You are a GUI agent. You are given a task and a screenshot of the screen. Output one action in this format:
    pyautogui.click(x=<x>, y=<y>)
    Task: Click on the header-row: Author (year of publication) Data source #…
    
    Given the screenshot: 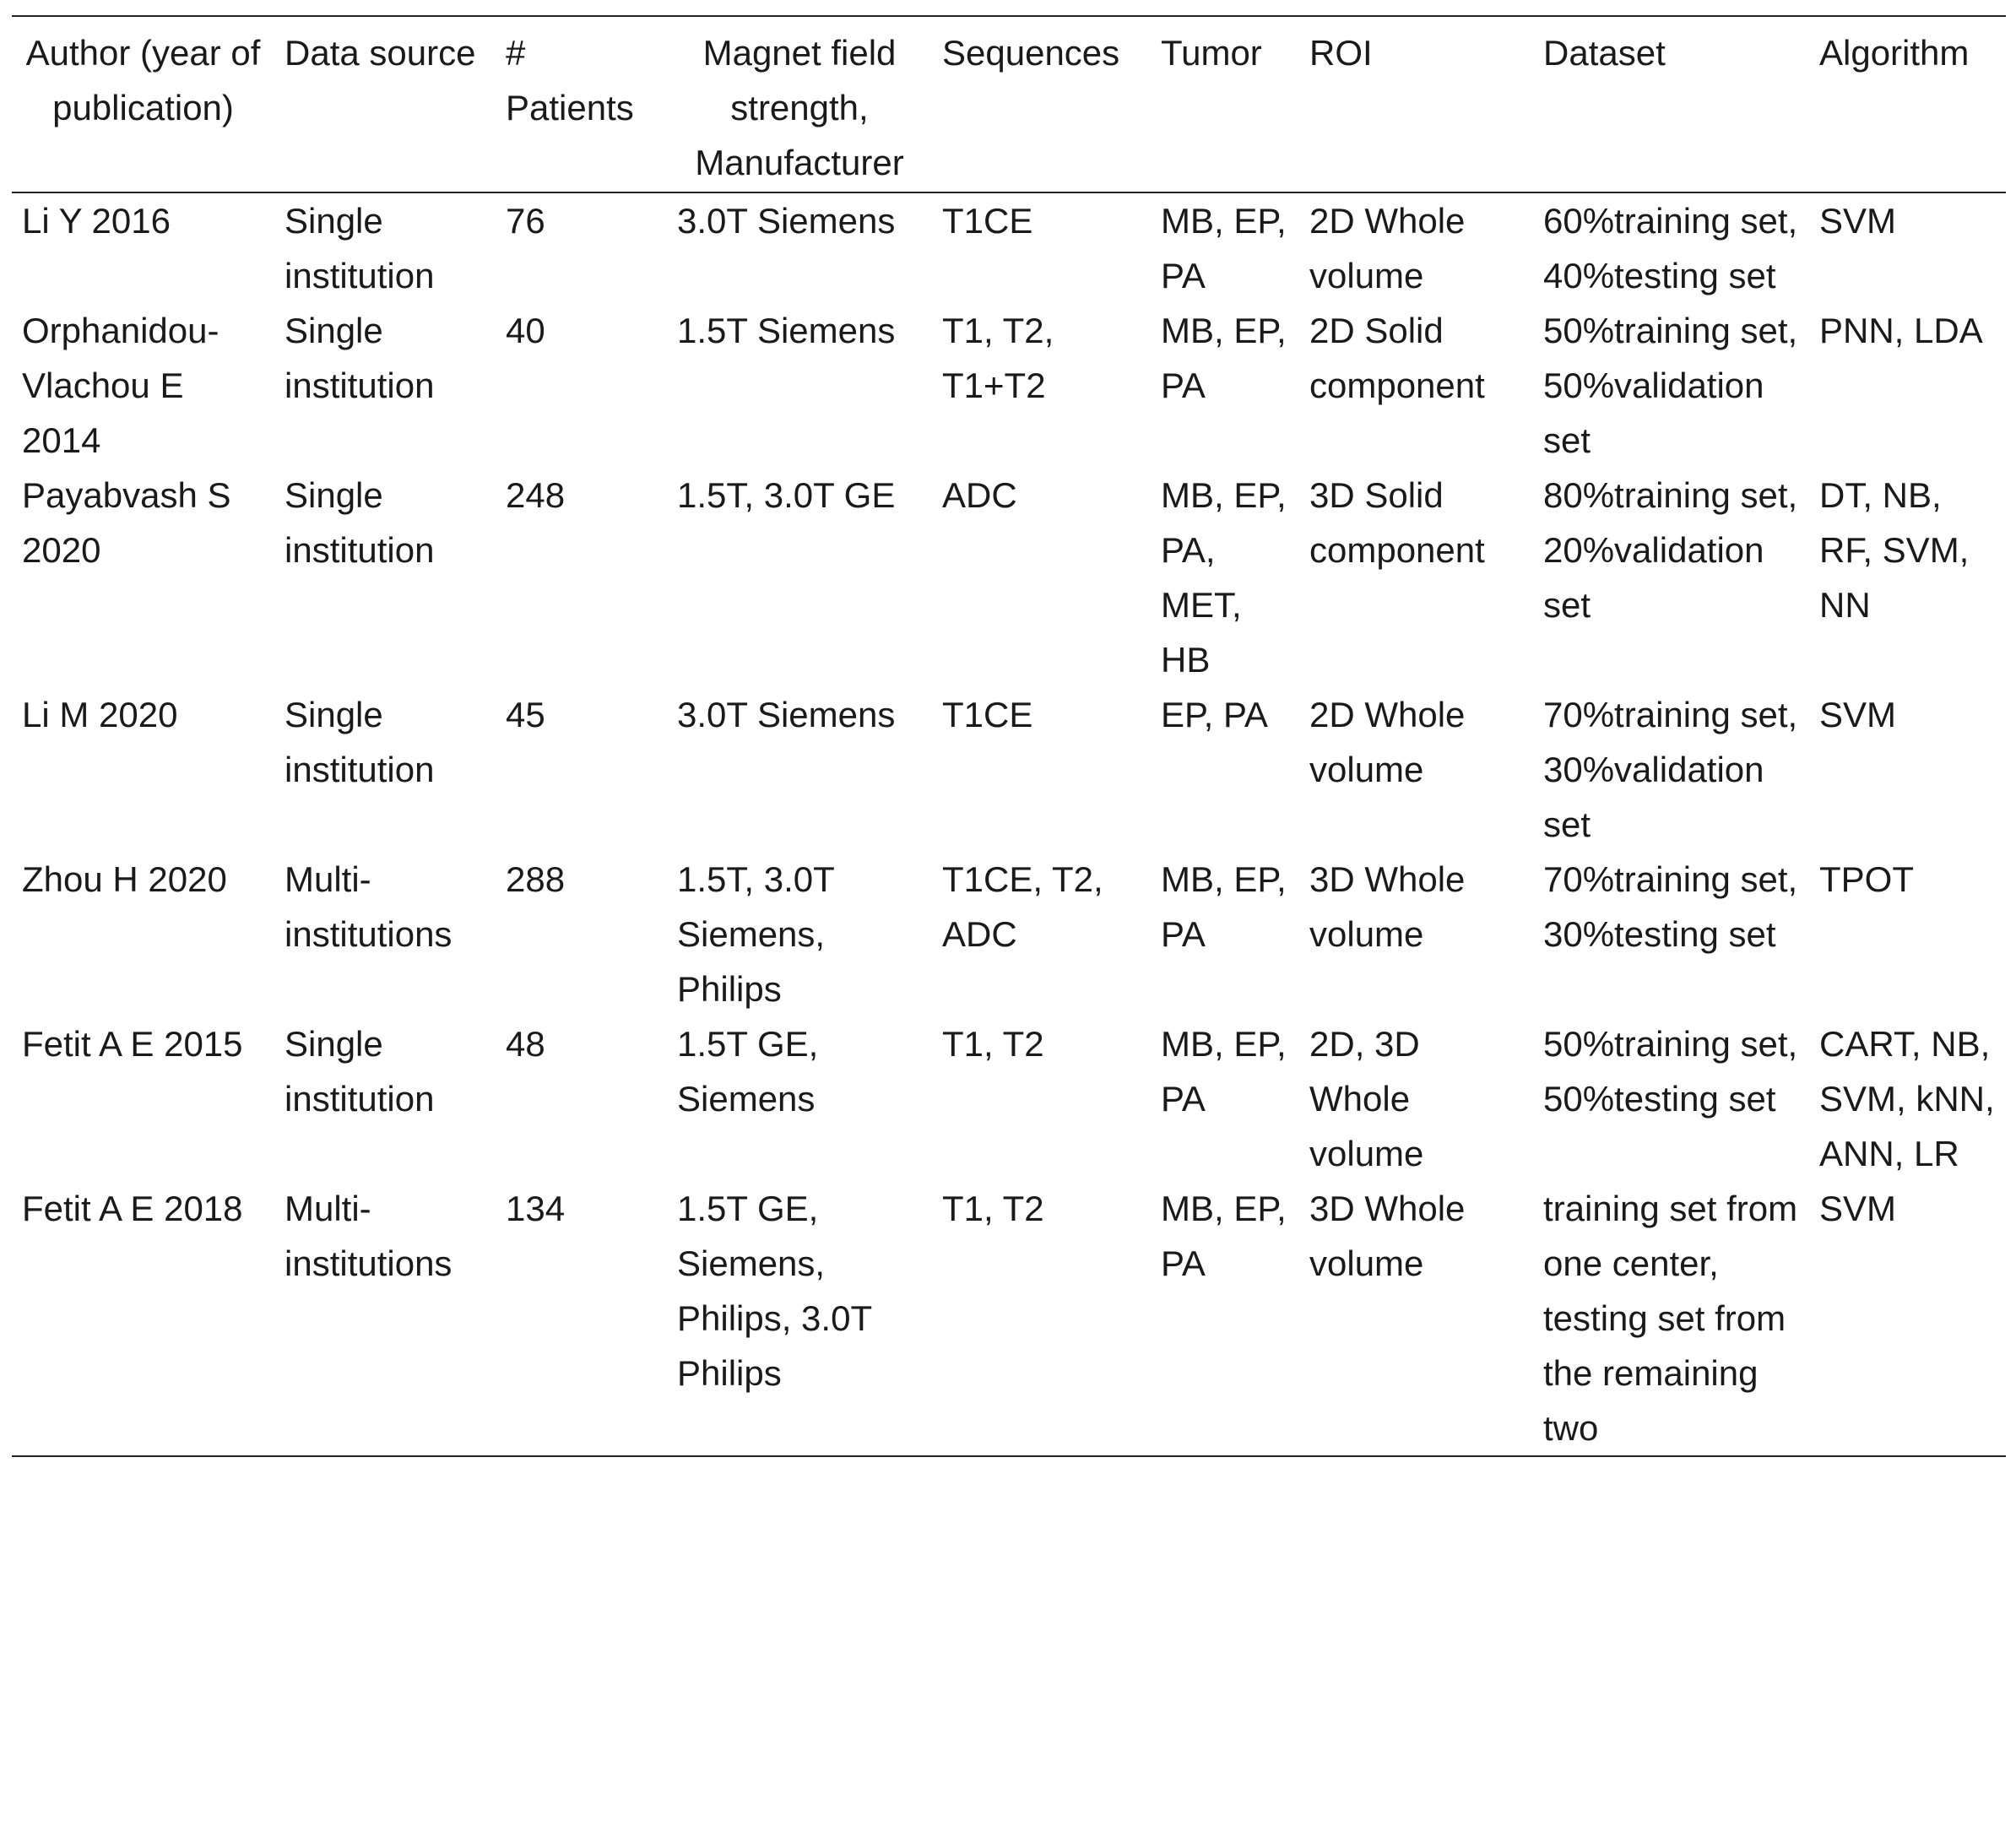 What is the action you would take?
    pyautogui.click(x=1009, y=104)
    